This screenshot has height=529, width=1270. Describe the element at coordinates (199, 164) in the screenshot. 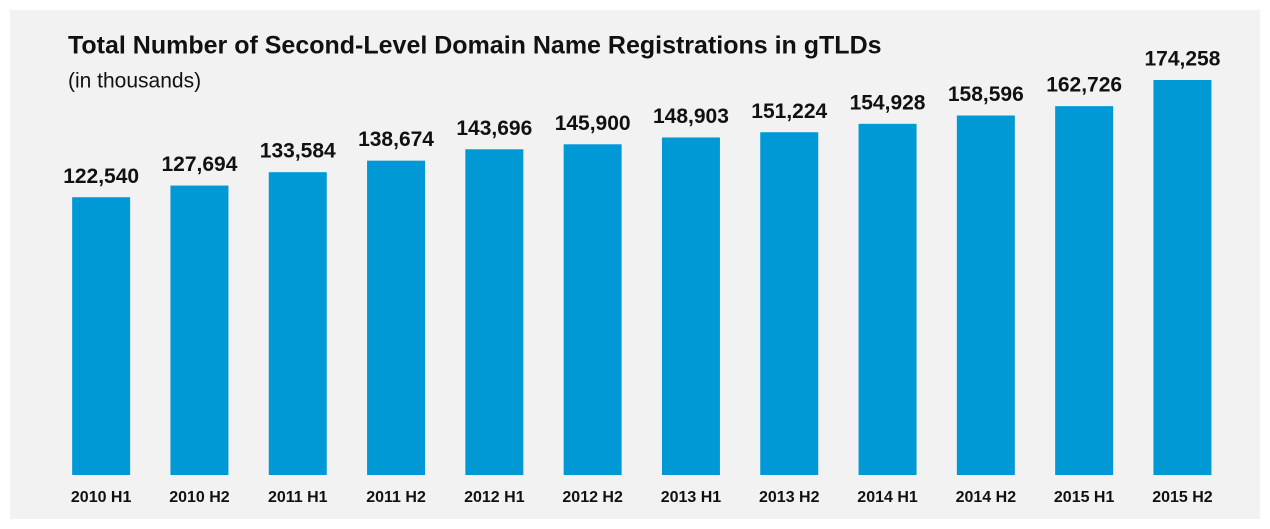

I see `value-label: 127,694` at that location.